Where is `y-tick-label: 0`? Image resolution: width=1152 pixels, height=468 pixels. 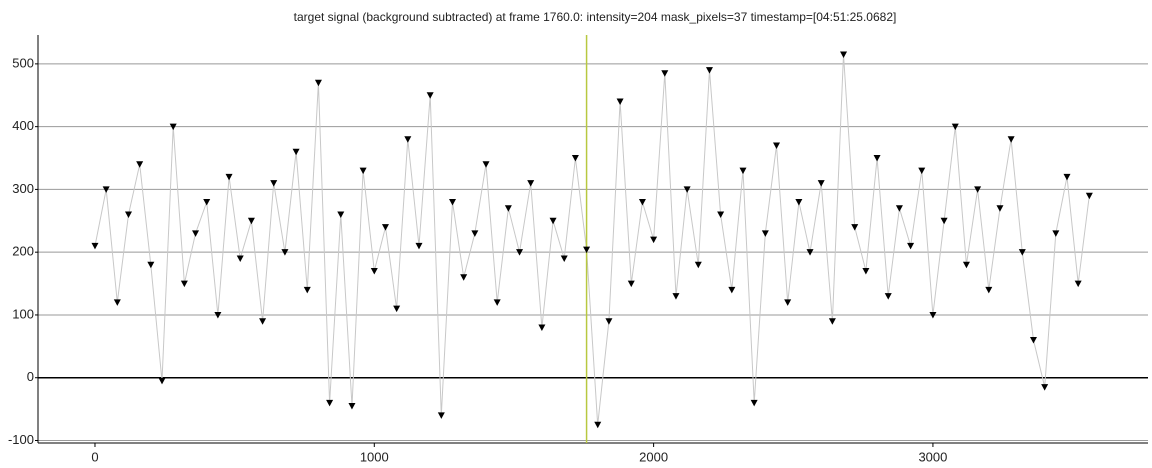 y-tick-label: 0 is located at coordinates (30, 376).